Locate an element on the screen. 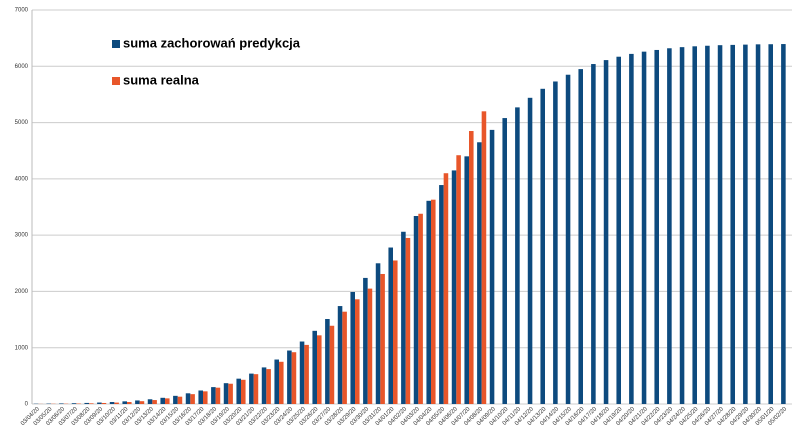 Image resolution: width=800 pixels, height=439 pixels. y-tick-label: 3000 is located at coordinates (22, 236).